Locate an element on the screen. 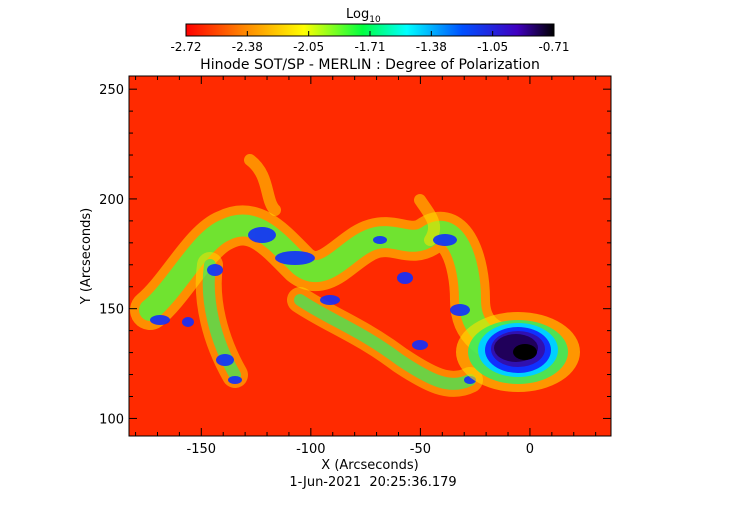 The height and width of the screenshot is (512, 739). colorbar-tick-label: -2.72 is located at coordinates (185, 47).